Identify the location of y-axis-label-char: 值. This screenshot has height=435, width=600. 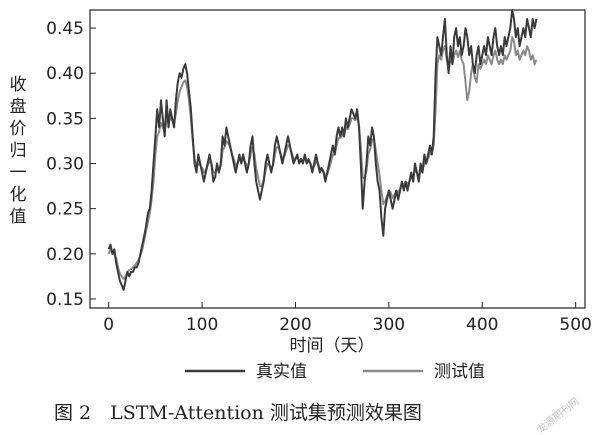
(18, 217).